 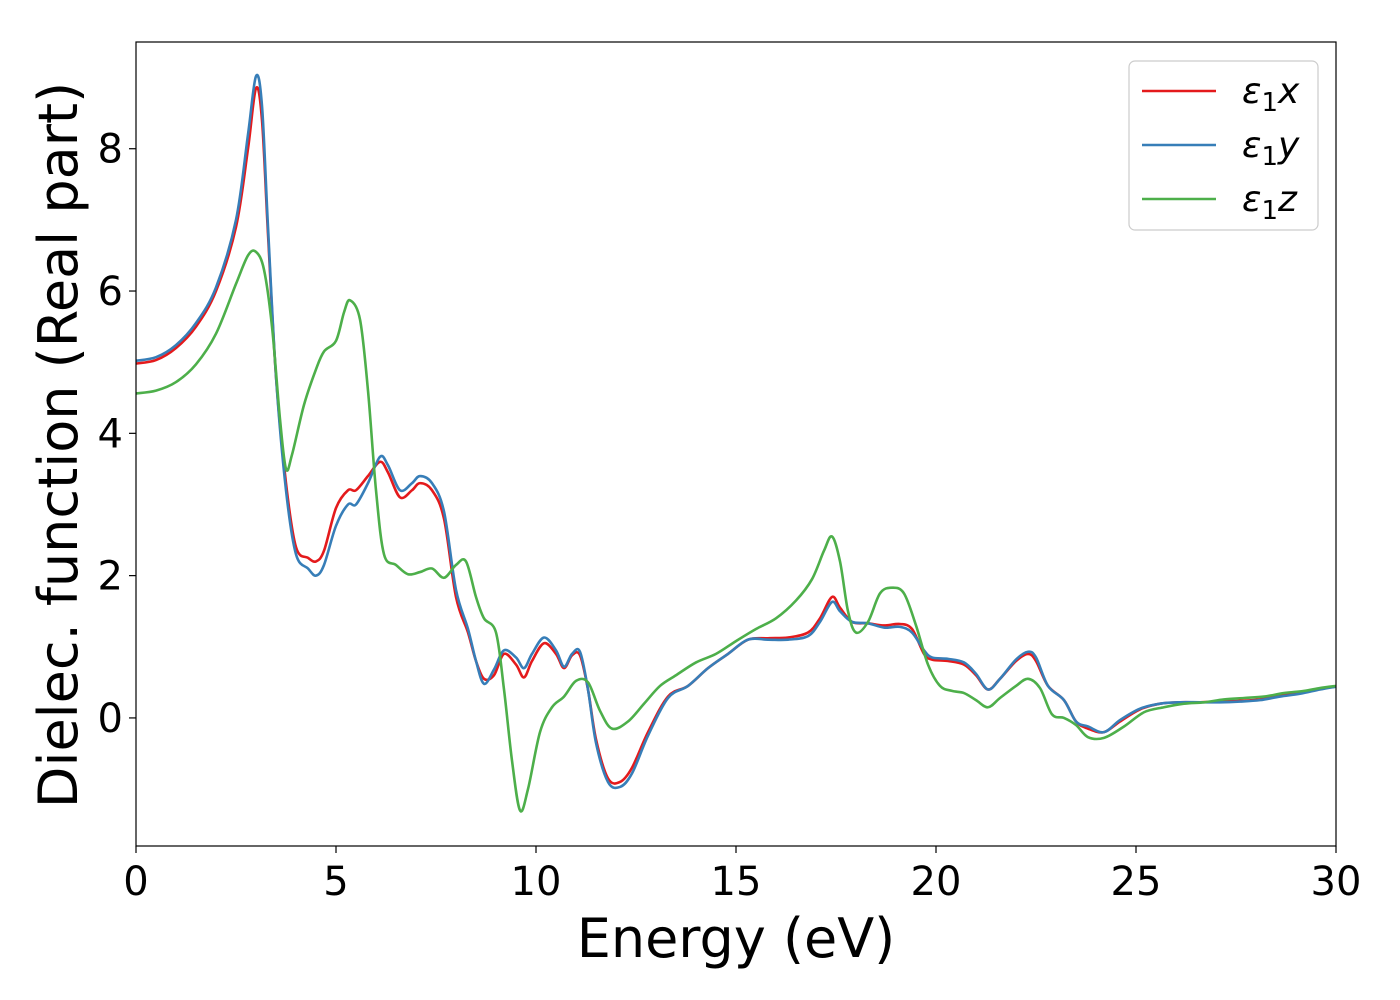 I want to click on x-tick-label: 25, so click(x=1136, y=882).